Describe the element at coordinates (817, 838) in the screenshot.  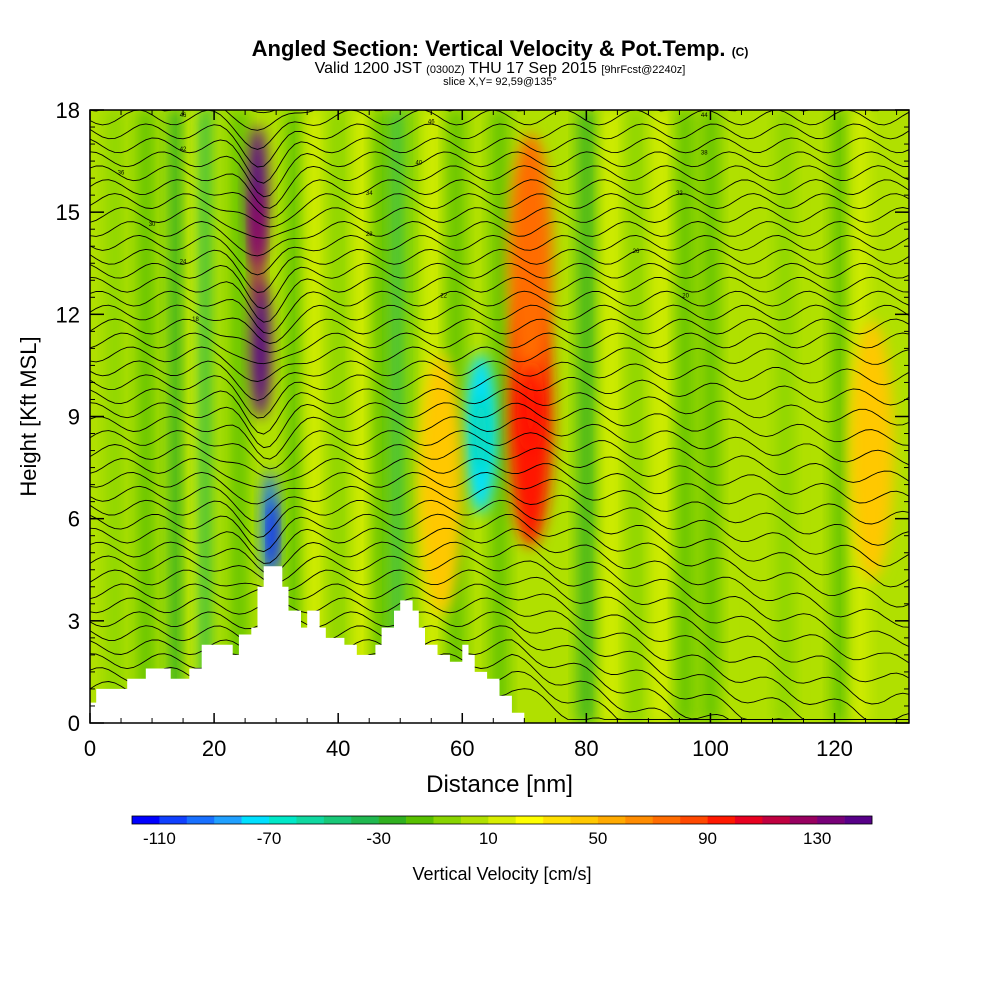
I see `colorbar-tick-label: 130` at that location.